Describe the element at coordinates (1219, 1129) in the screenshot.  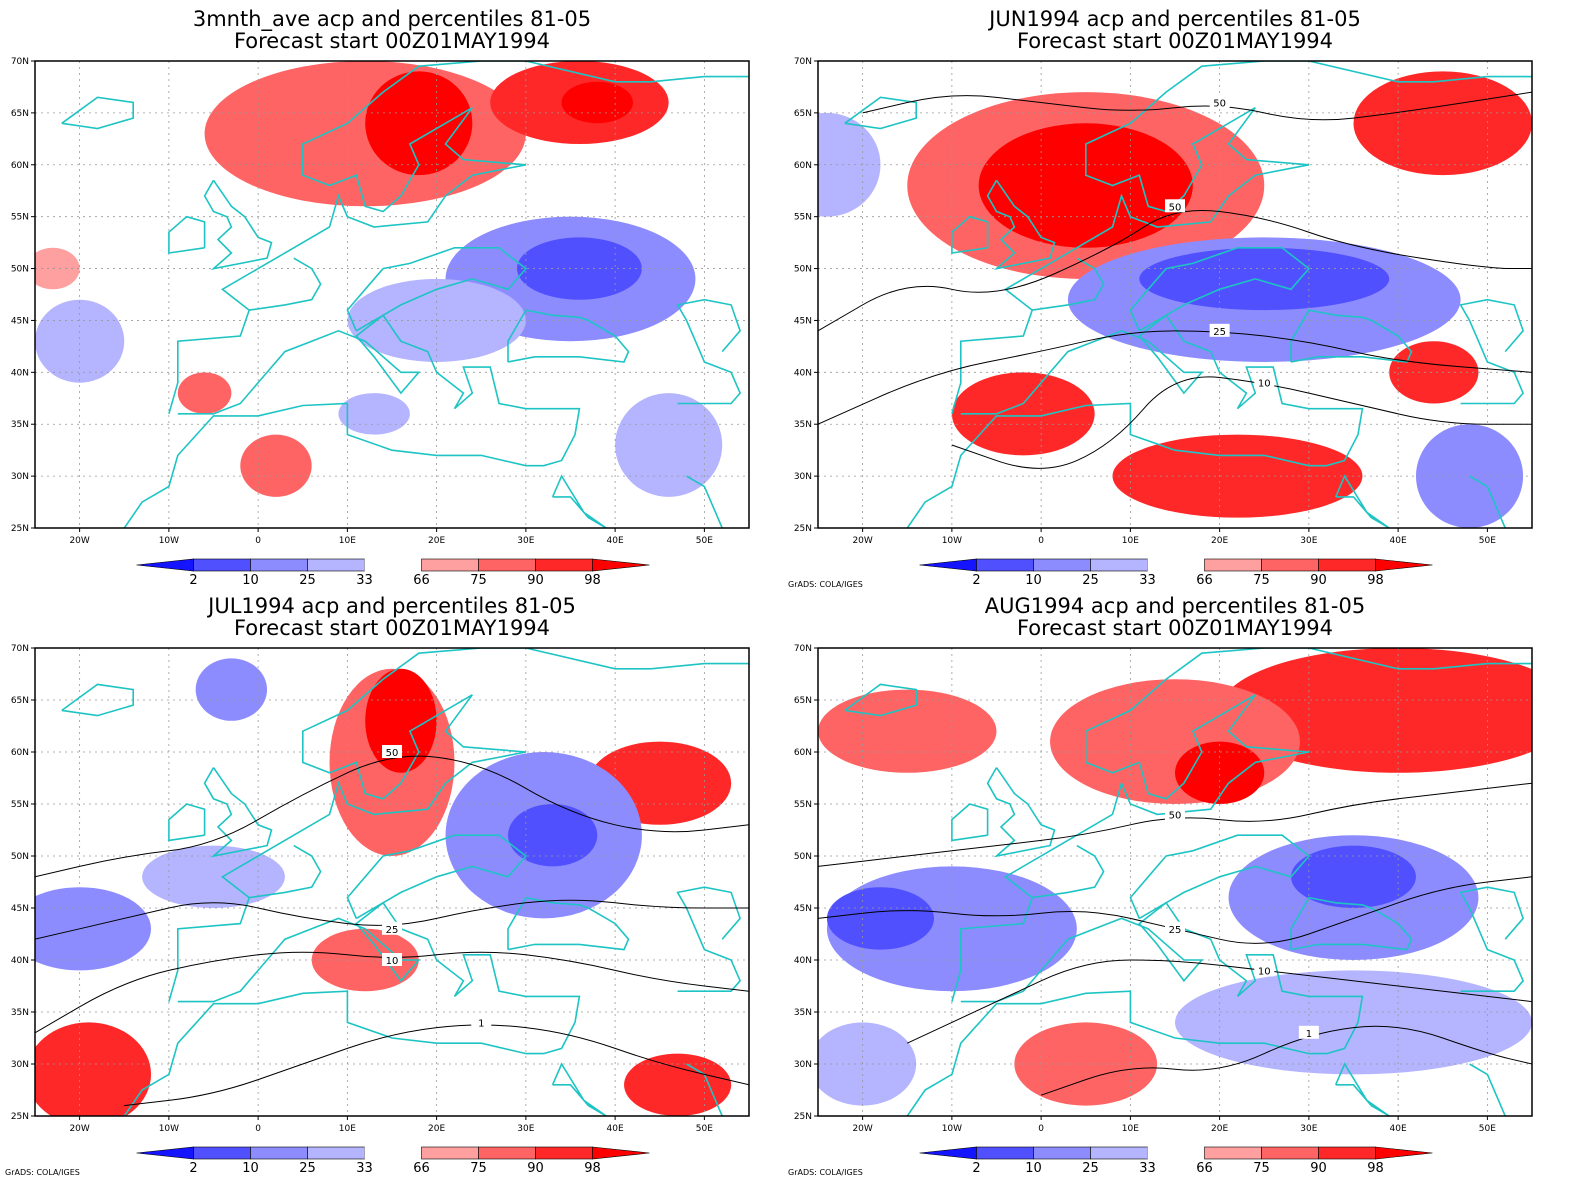
I see `lon-label: 20E` at that location.